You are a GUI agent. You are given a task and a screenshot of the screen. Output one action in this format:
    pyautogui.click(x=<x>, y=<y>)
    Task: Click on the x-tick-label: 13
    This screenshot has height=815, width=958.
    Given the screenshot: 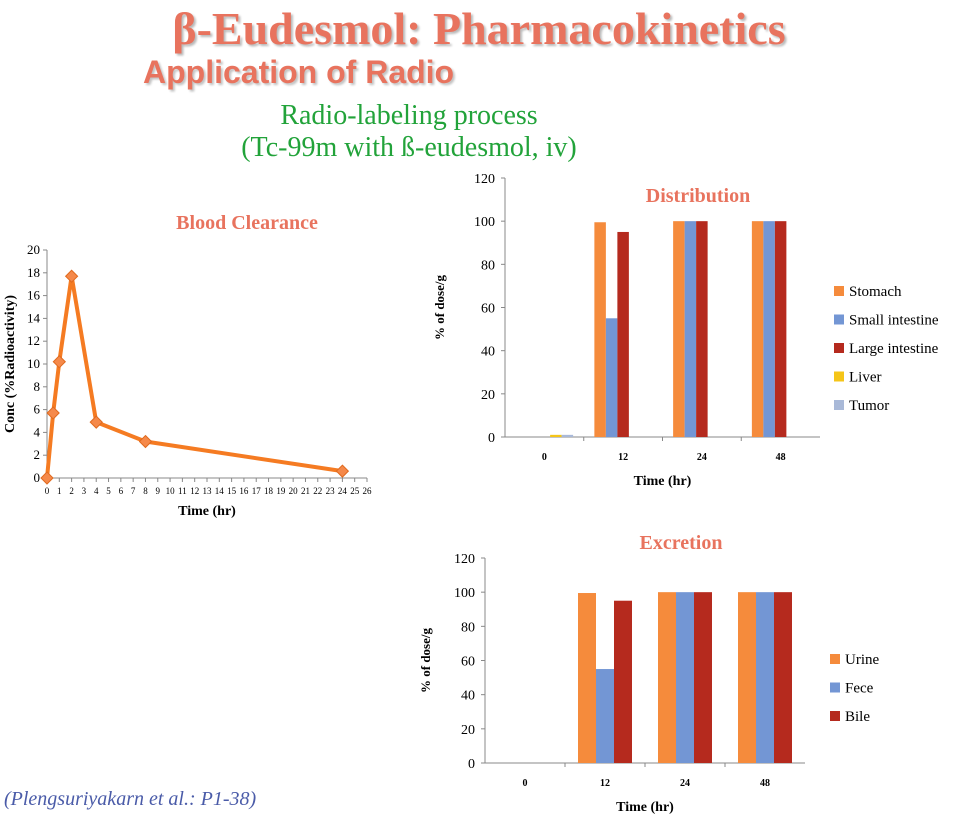 What is the action you would take?
    pyautogui.click(x=208, y=491)
    